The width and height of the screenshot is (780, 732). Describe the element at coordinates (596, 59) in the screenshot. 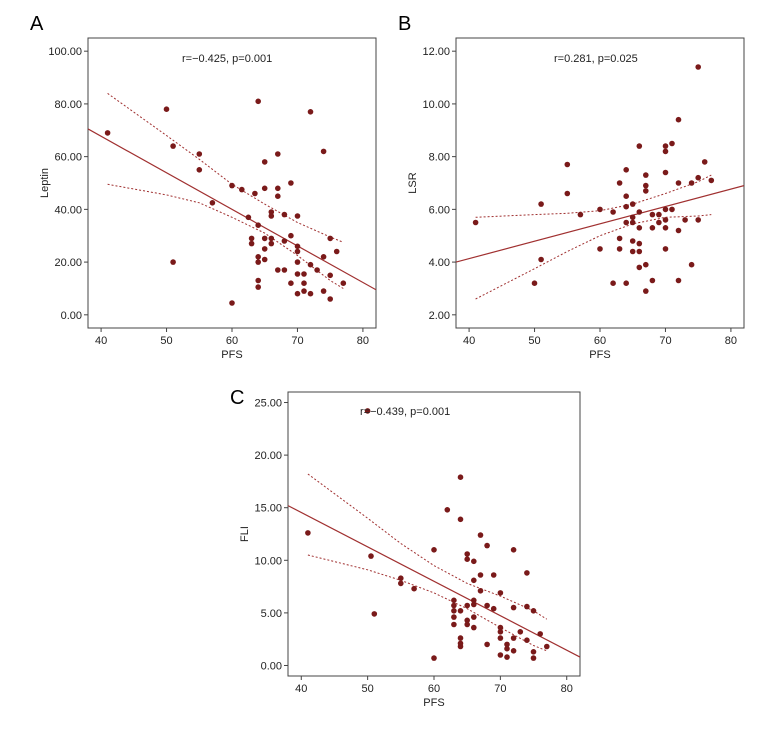

I see `correlation-annotation: r=0.281, p=0.025` at that location.